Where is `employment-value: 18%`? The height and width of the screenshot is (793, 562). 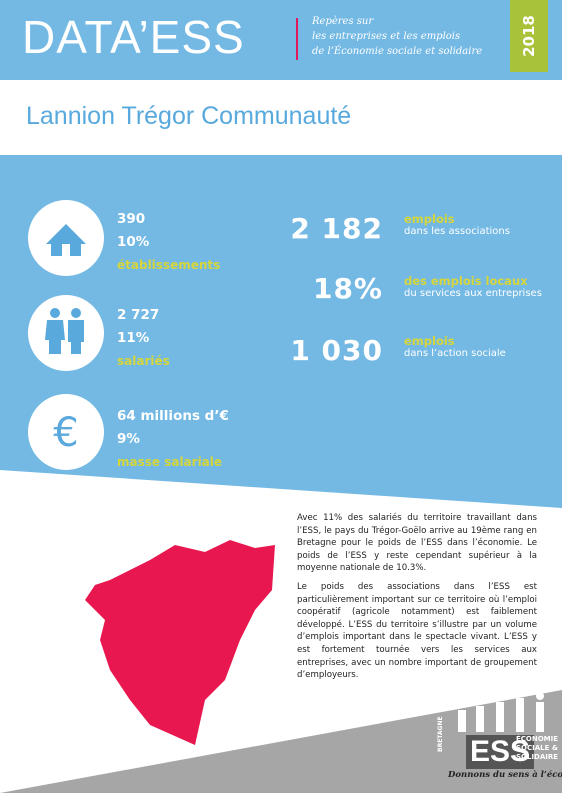
employment-value: 18% is located at coordinates (347, 288).